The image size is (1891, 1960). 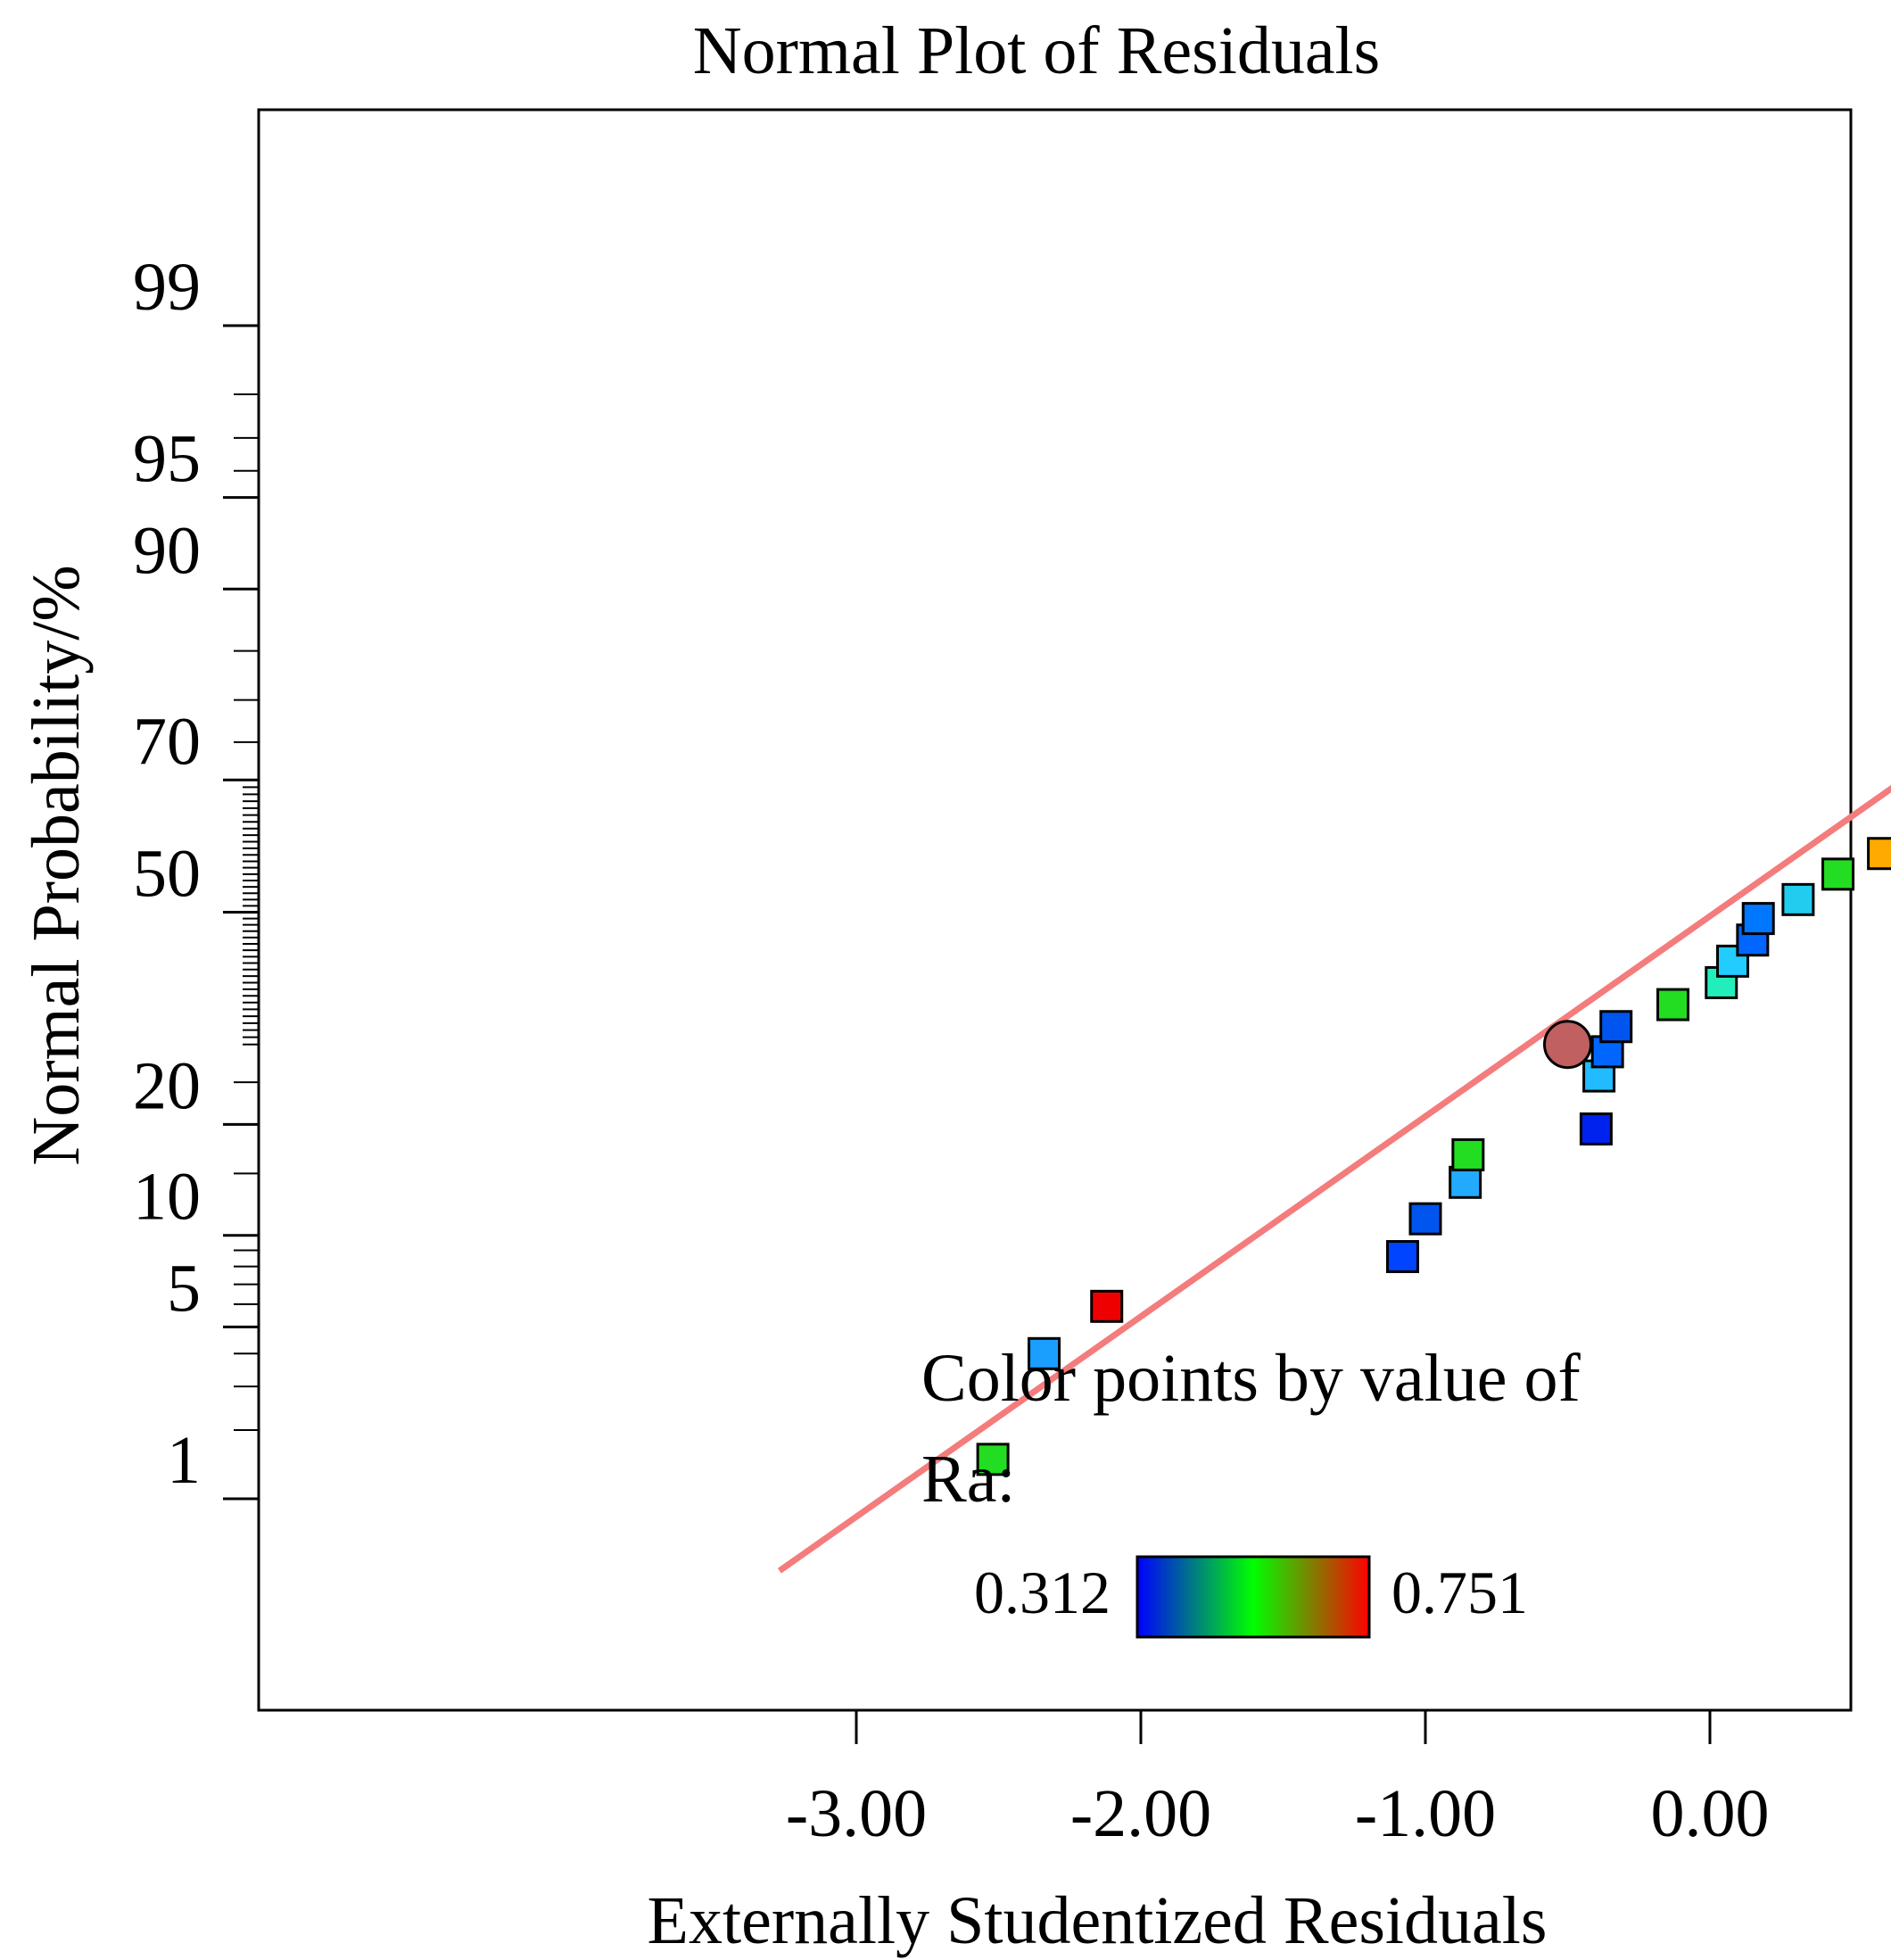 I want to click on y-tick-label: 5, so click(x=184, y=1288).